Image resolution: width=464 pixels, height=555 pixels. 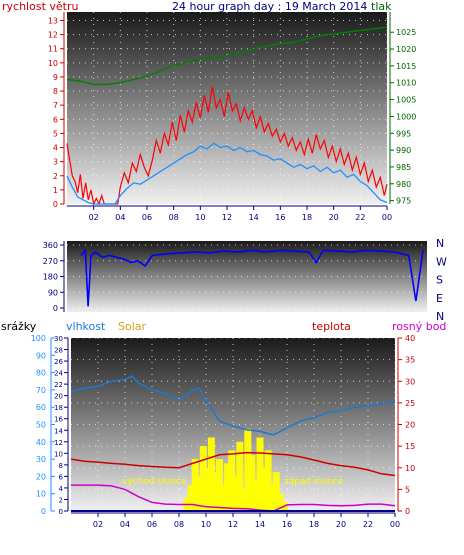 What do you see at coordinates (94, 217) in the screenshot?
I see `wind-x-tick-label: 02` at bounding box center [94, 217].